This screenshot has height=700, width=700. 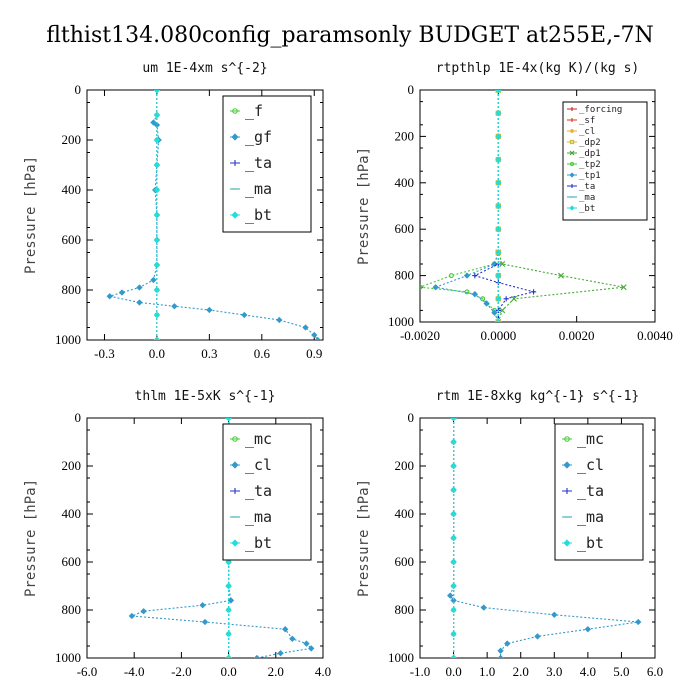 I want to click on legend: _mc _cl _ta _ma _bt, so click(x=267, y=492).